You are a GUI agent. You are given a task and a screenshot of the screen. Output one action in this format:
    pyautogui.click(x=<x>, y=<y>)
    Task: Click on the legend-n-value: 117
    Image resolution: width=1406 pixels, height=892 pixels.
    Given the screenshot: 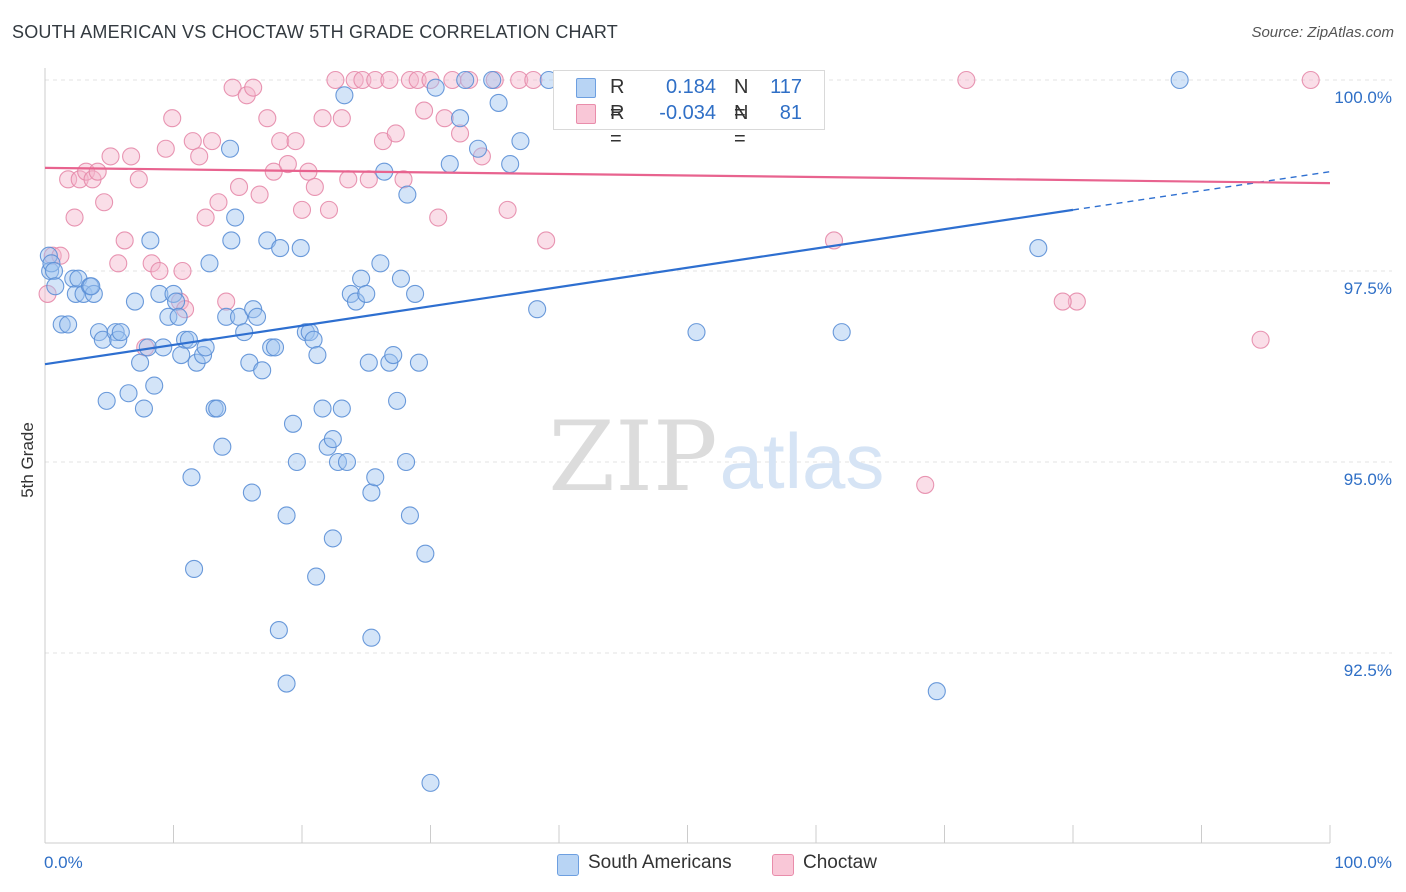 What is the action you would take?
    pyautogui.click(x=786, y=87)
    